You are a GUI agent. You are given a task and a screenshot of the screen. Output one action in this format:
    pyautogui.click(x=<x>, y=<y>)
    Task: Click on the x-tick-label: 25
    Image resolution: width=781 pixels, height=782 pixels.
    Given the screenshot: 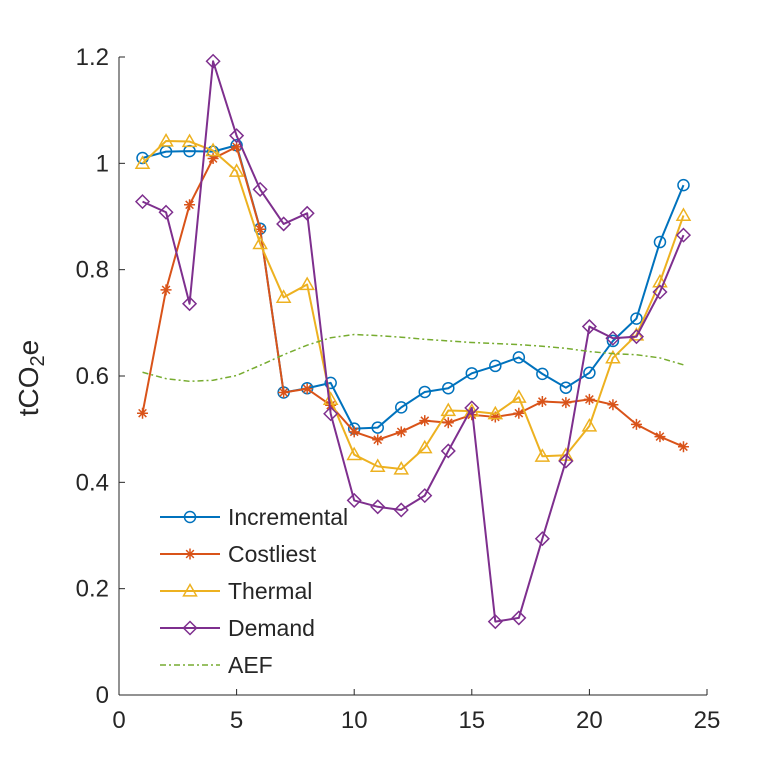 What is the action you would take?
    pyautogui.click(x=707, y=720)
    